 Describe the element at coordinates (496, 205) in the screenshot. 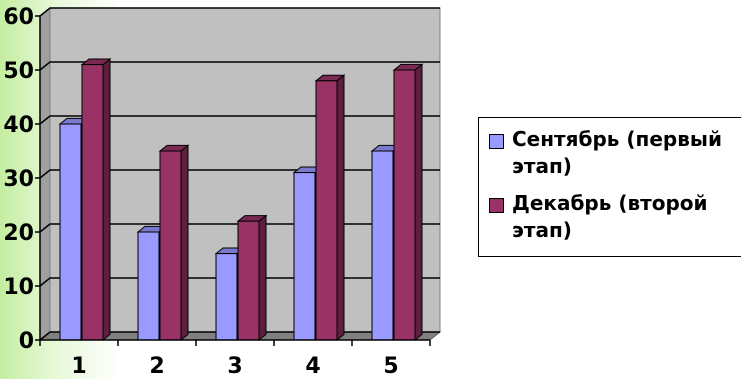

I see `legend-swatch-december` at that location.